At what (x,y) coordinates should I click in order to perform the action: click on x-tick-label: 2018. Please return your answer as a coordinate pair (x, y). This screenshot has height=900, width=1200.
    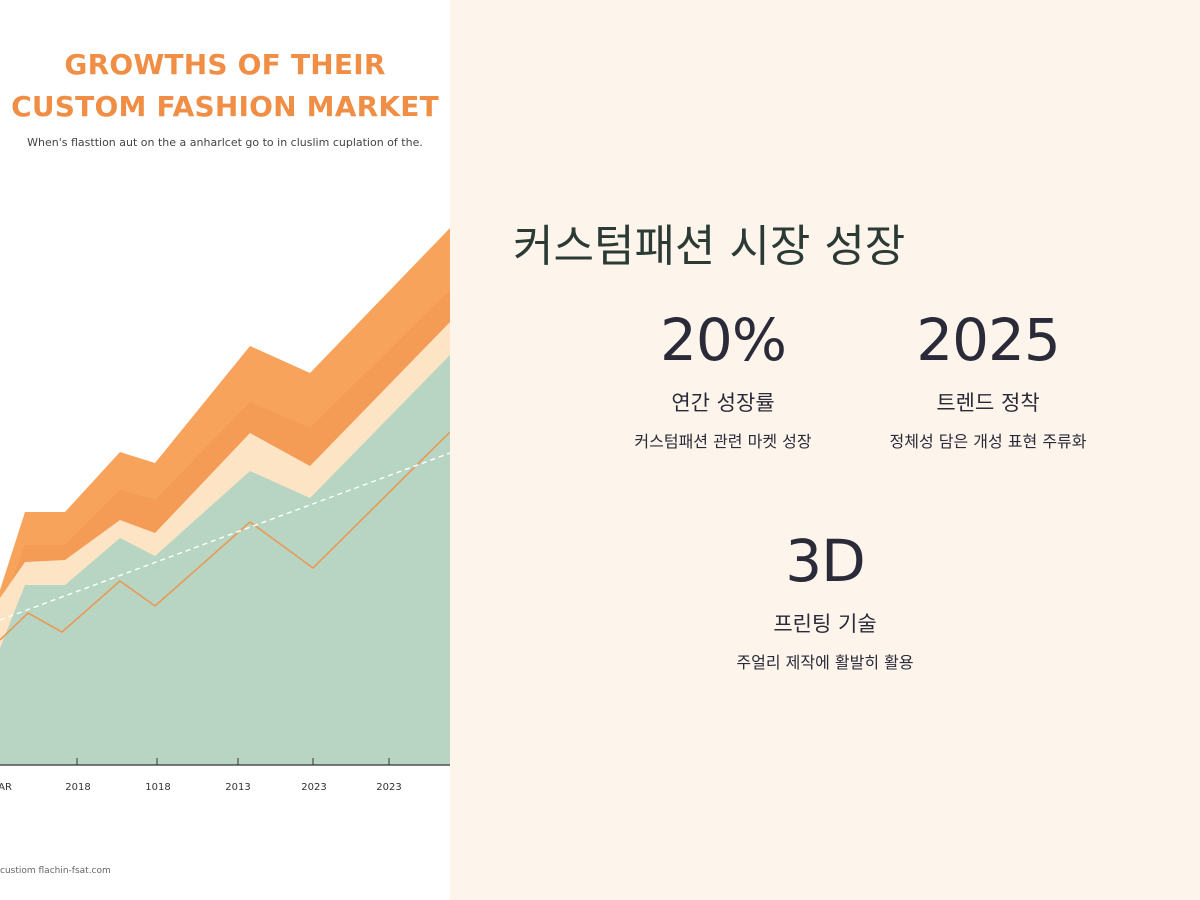
    Looking at the image, I should click on (77, 787).